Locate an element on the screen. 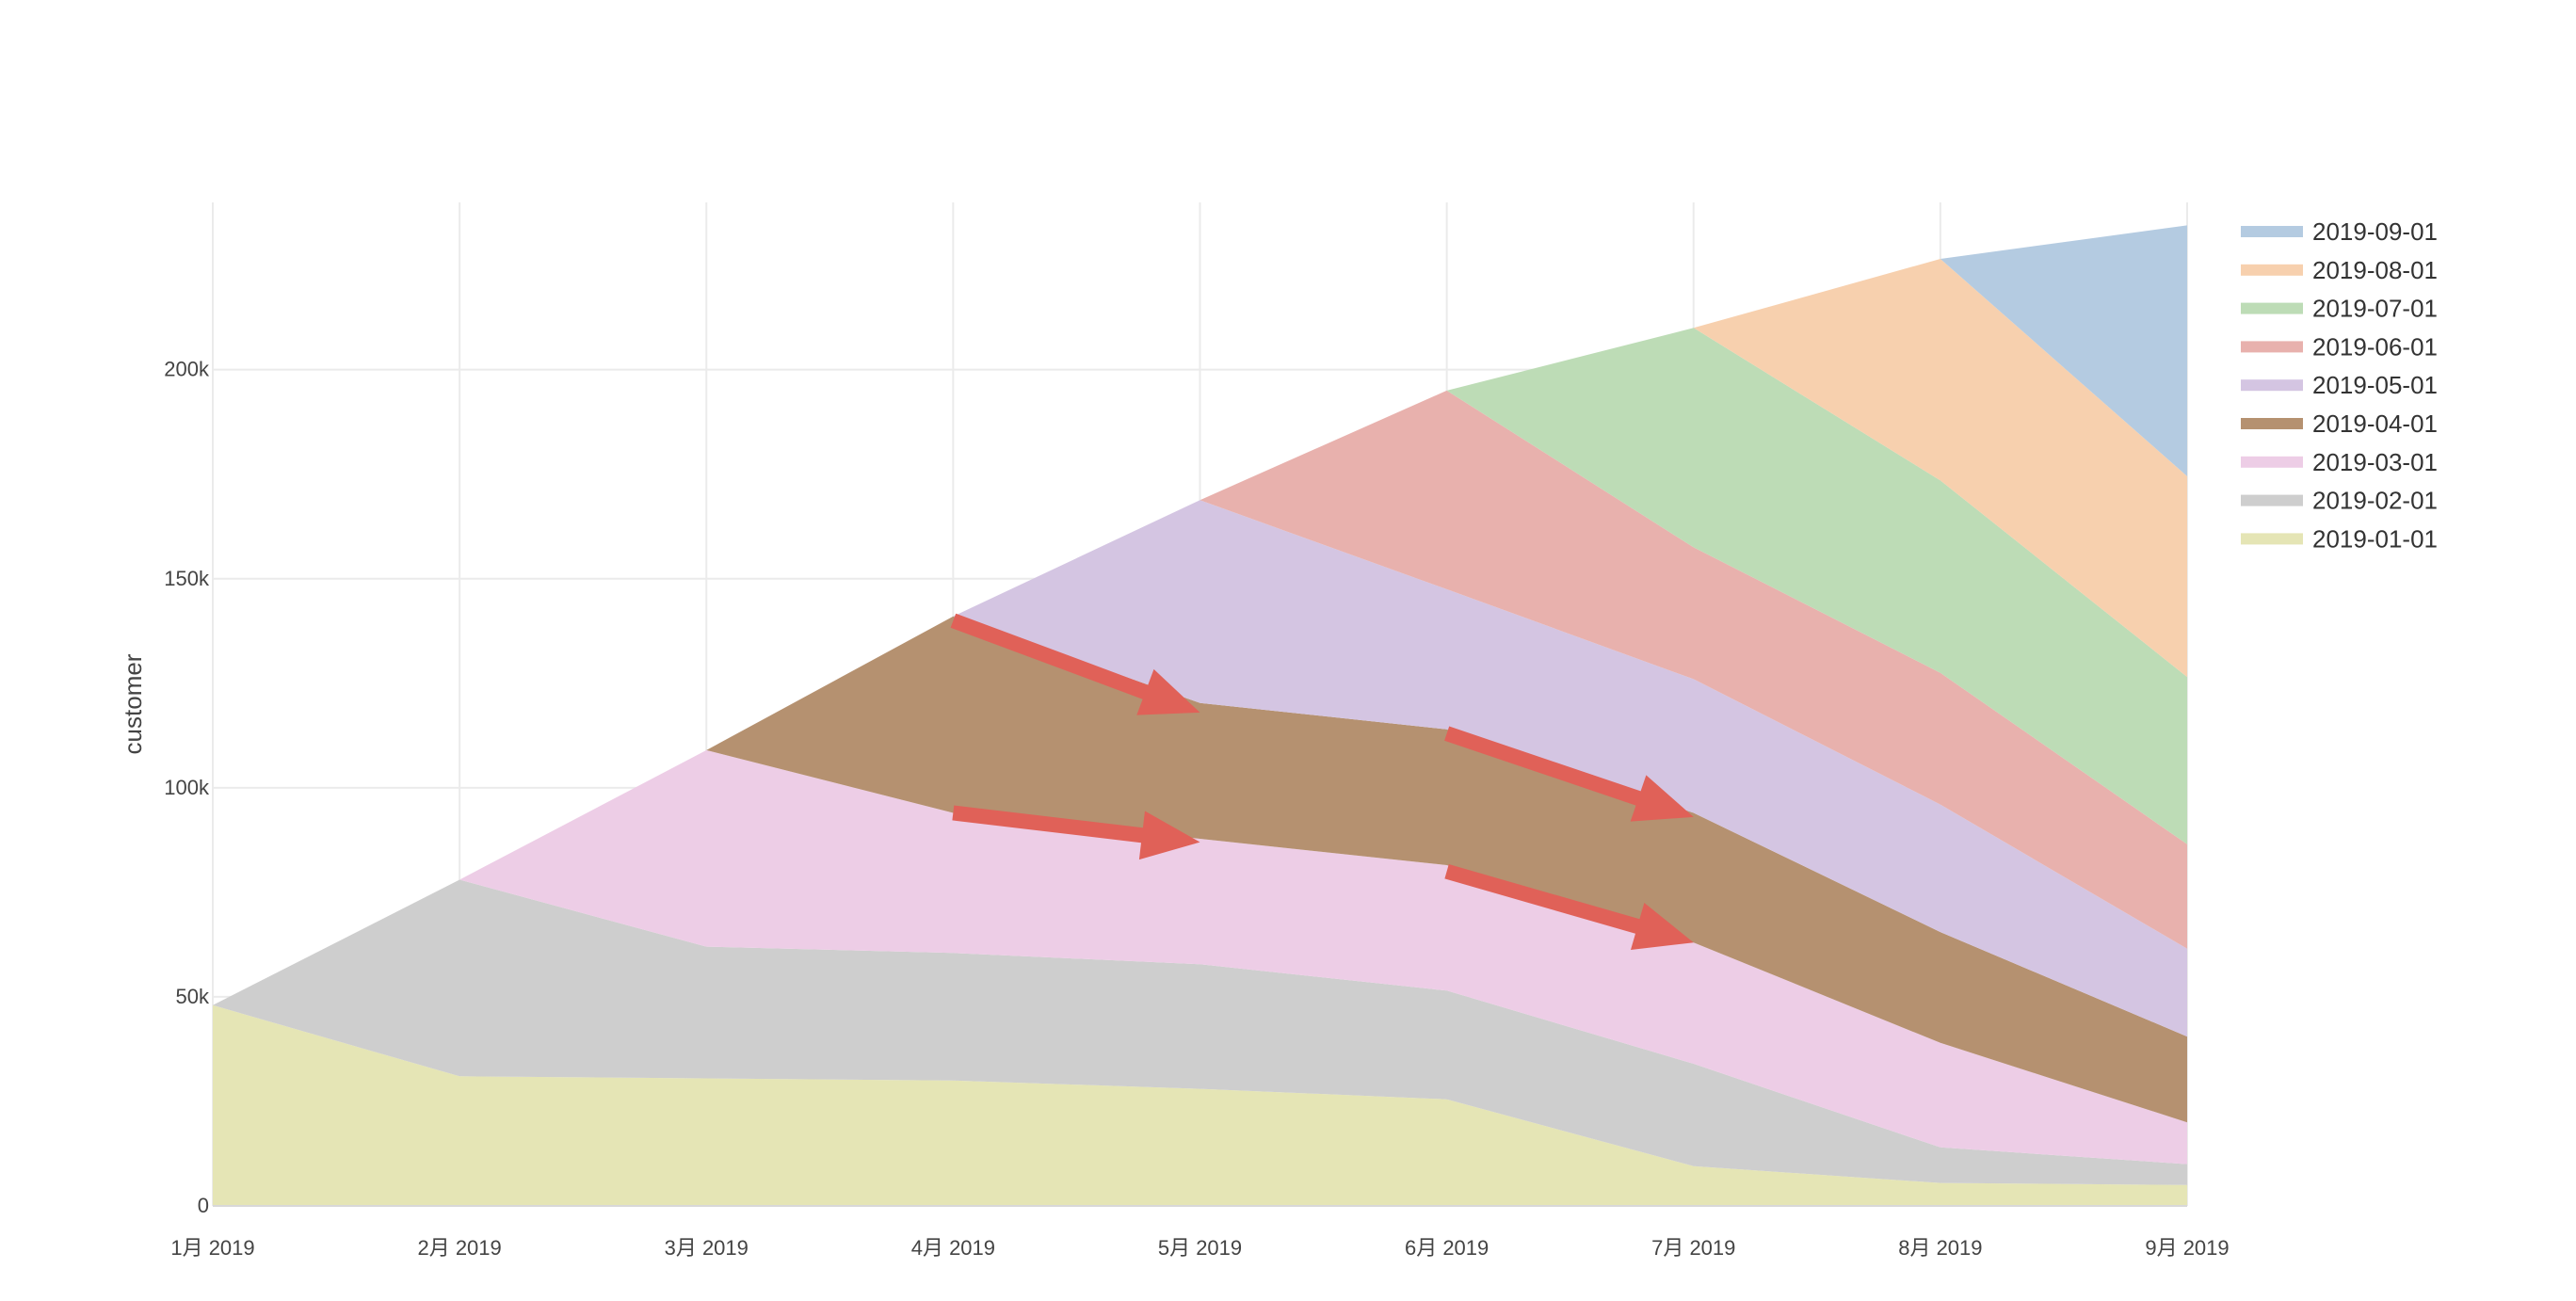 Image resolution: width=2576 pixels, height=1301 pixels. x-tick-label: 8月 2019 is located at coordinates (1940, 1248).